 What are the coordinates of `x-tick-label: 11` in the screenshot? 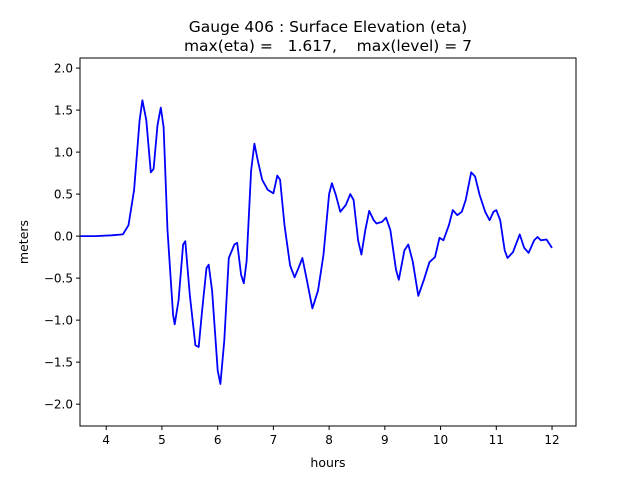 It's located at (496, 440).